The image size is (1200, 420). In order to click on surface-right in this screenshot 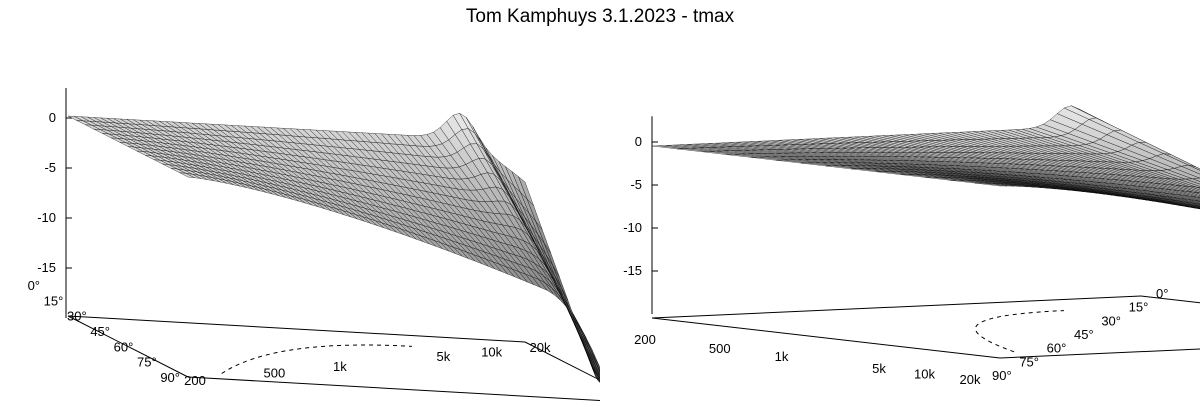, I will do `click(925, 157)`.